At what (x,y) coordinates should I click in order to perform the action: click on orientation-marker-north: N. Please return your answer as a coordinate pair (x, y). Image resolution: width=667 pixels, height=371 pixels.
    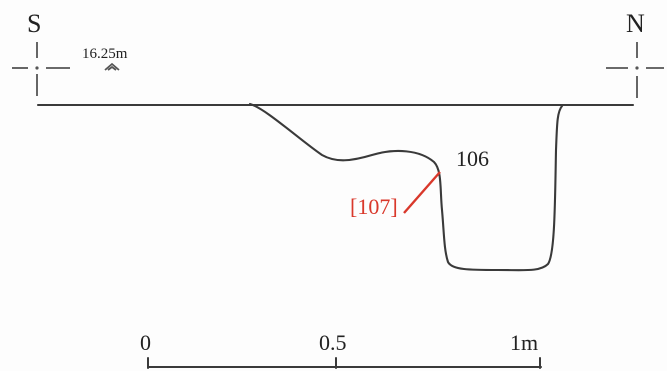
    Looking at the image, I should click on (635, 53).